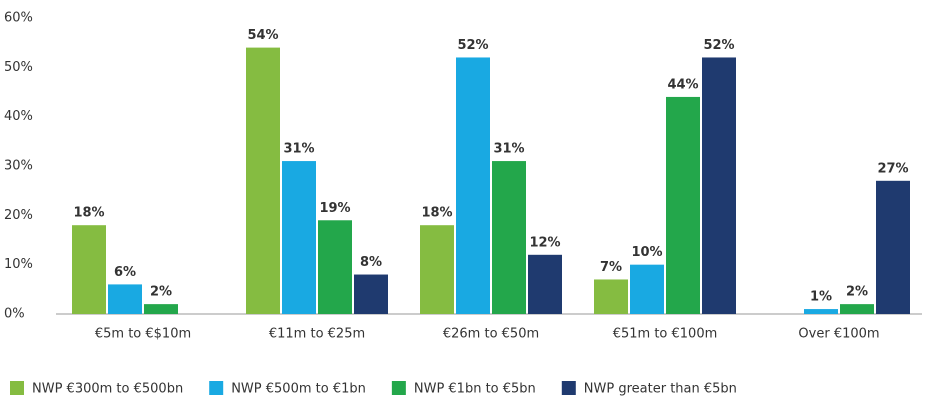  I want to click on x-tick-label: €5m to €$10m, so click(143, 334).